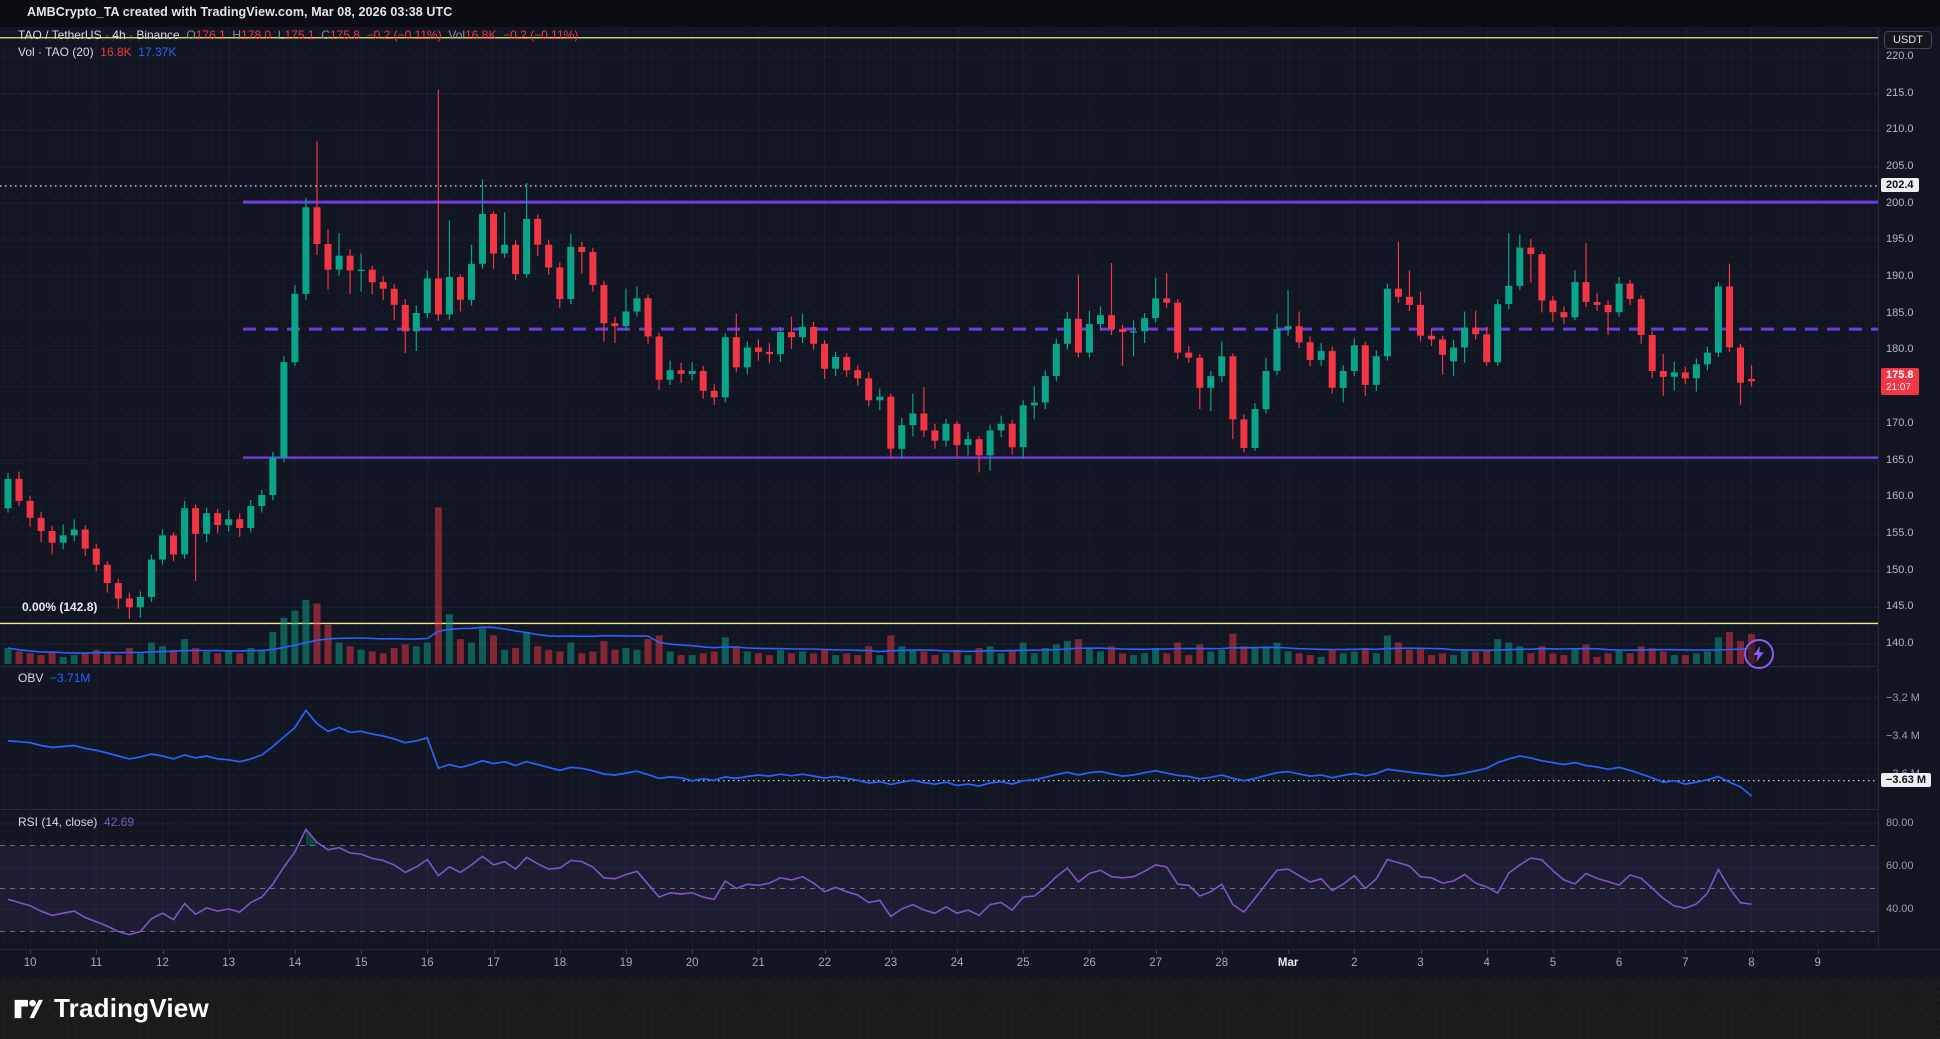  Describe the element at coordinates (1900, 823) in the screenshot. I see `rsi-tick: 80.00` at that location.